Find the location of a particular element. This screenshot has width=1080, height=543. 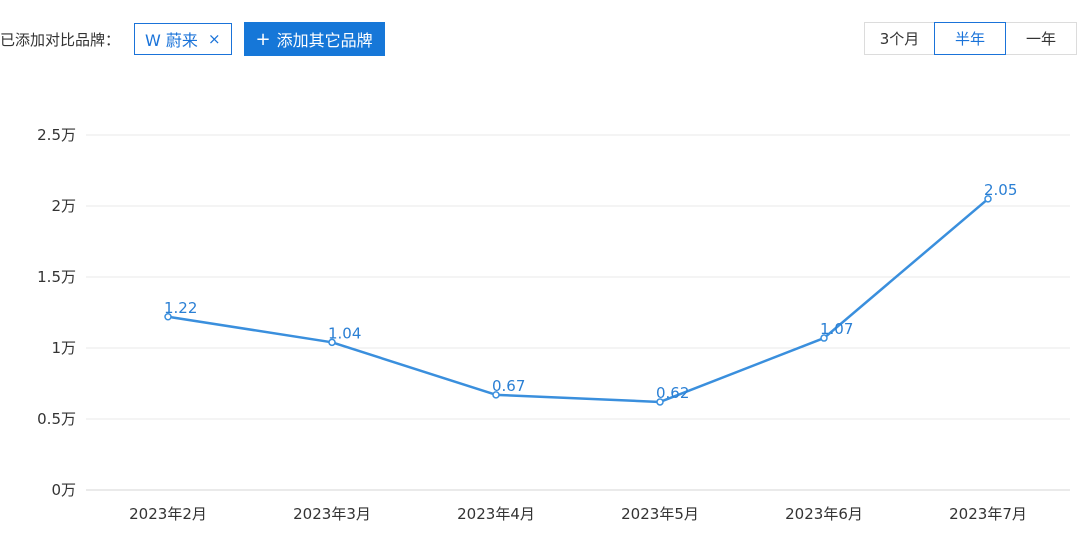

time-range-selector: 3个月 半年 一年 is located at coordinates (970, 38).